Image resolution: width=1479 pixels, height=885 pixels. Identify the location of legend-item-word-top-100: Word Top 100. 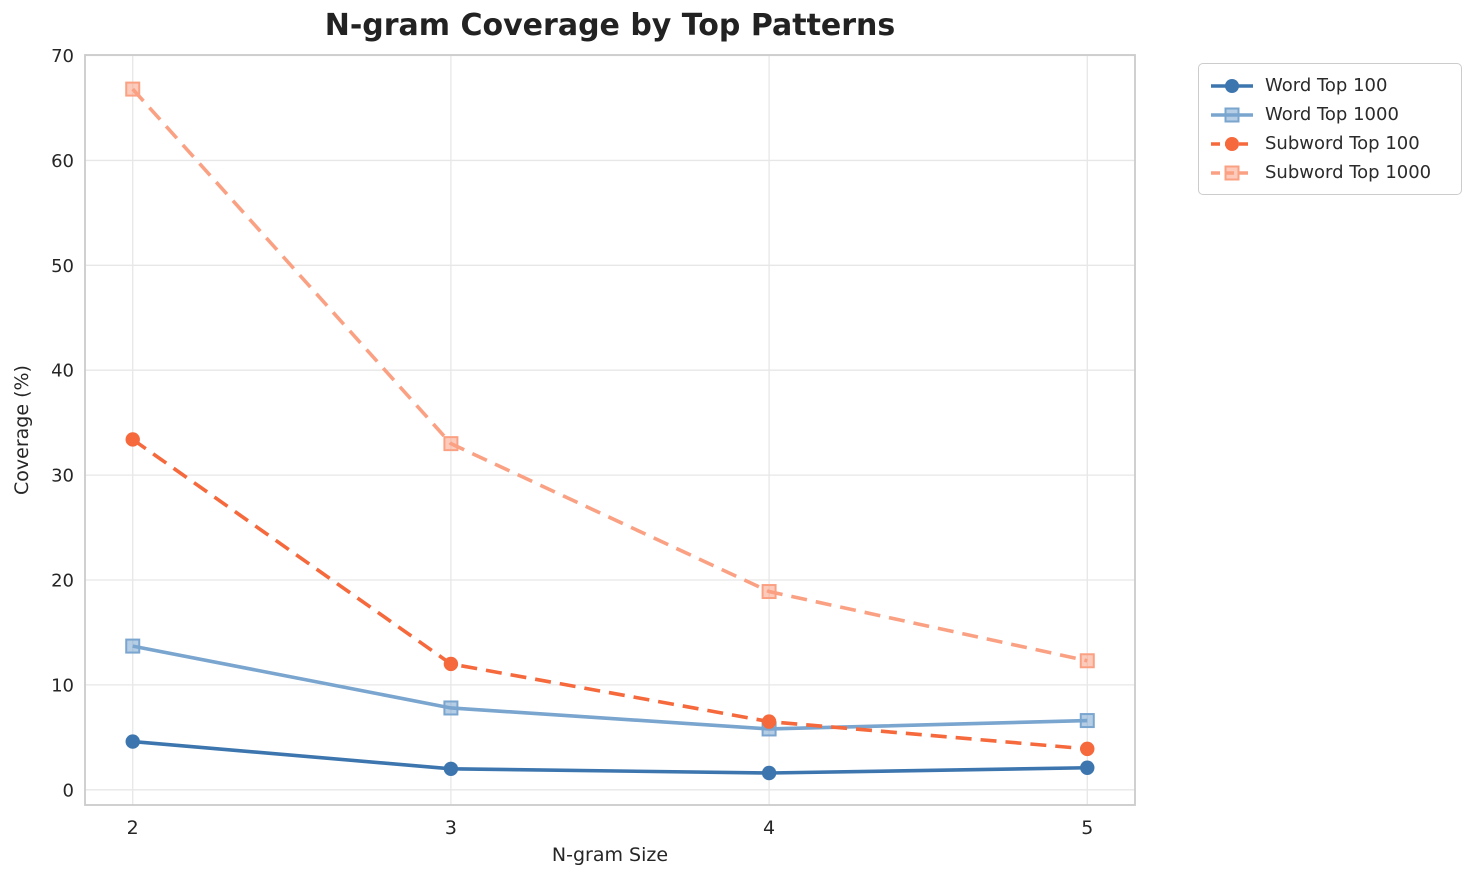
(1329, 85).